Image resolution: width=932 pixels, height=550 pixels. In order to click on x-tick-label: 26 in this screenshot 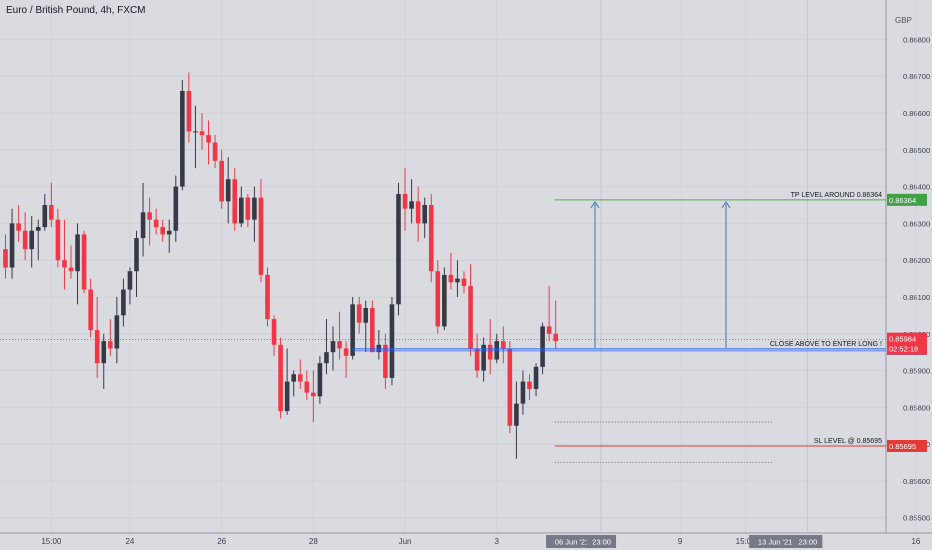, I will do `click(221, 541)`.